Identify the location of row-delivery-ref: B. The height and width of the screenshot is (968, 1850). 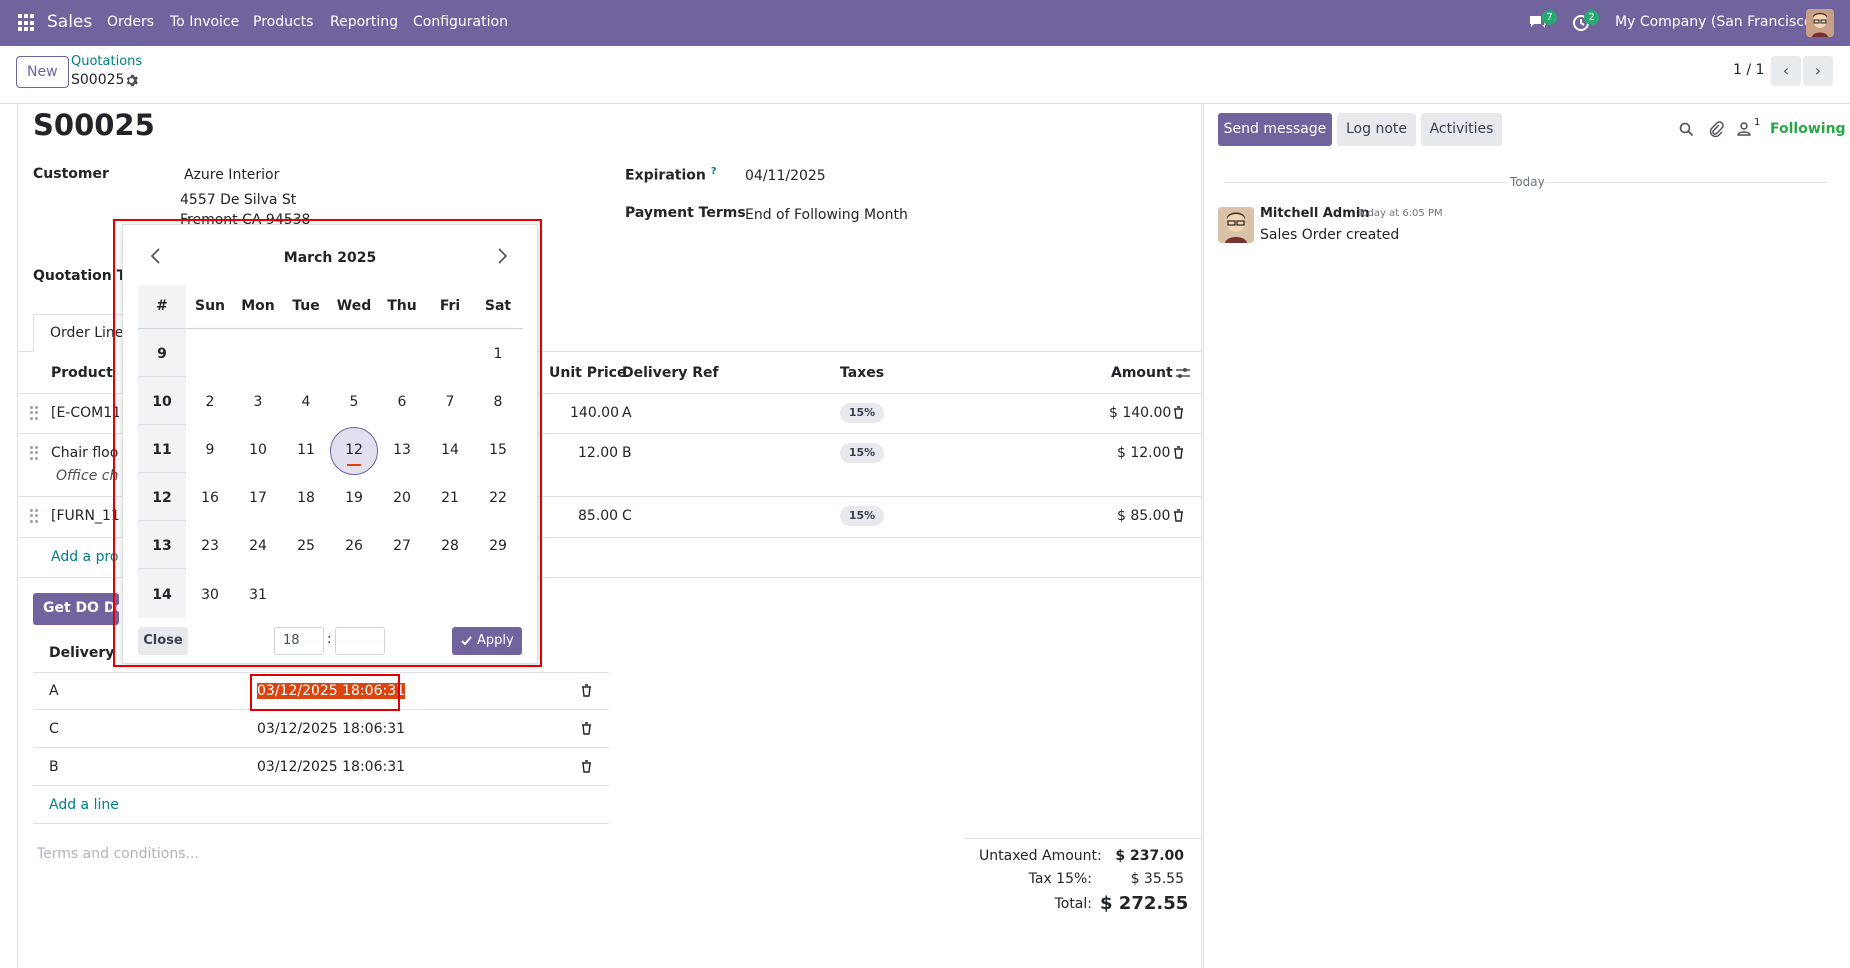
(627, 453).